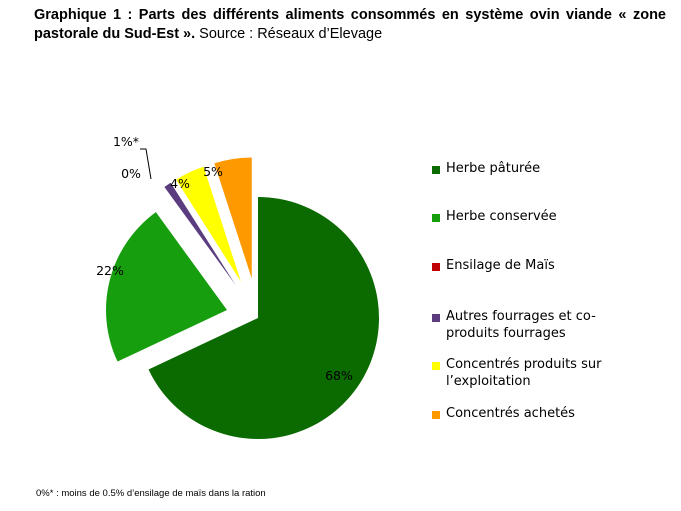  I want to click on data-label-autres-fourrages-et-co-produits-fourrages: 1%*, so click(126, 141).